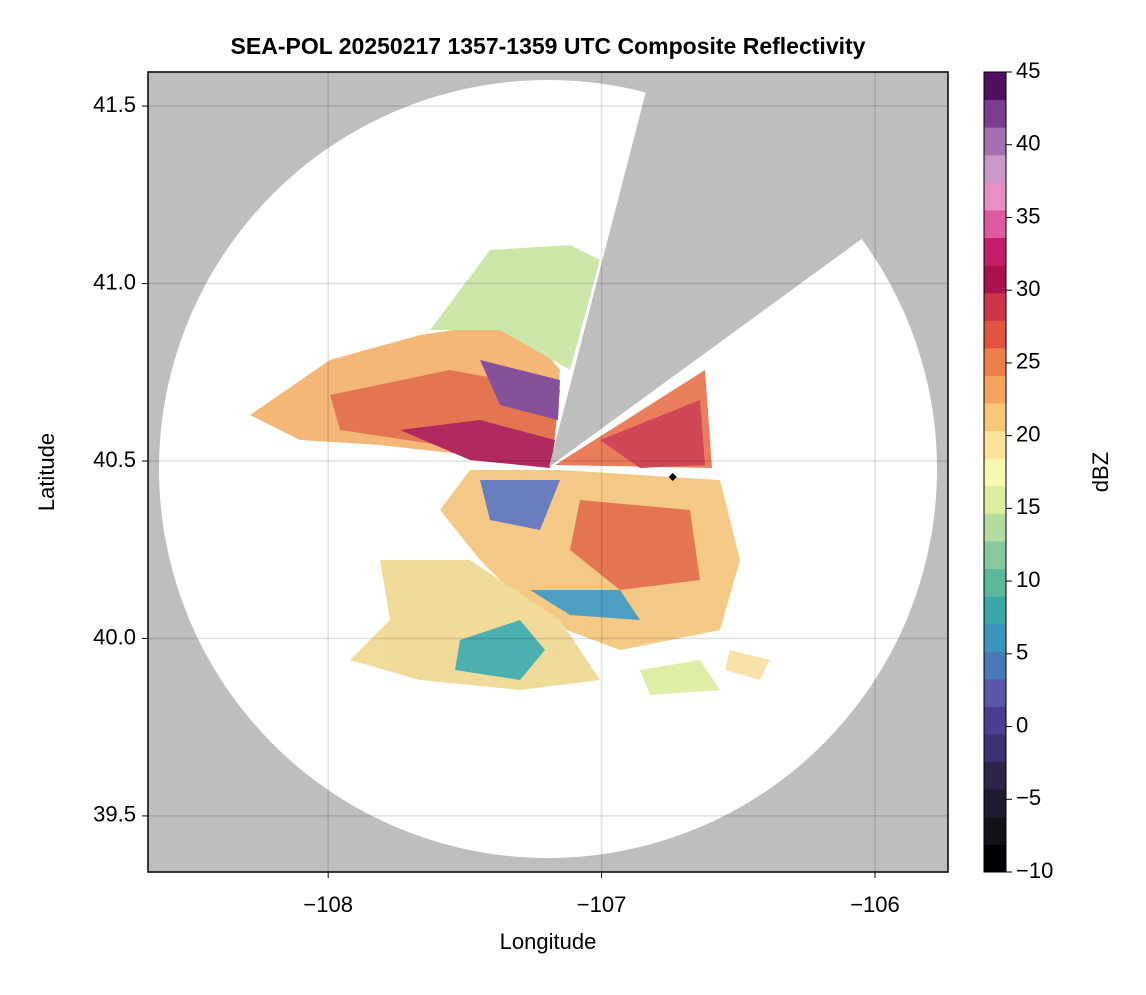 The width and height of the screenshot is (1146, 995). I want to click on colorbar-tick-label: 30, so click(1028, 288).